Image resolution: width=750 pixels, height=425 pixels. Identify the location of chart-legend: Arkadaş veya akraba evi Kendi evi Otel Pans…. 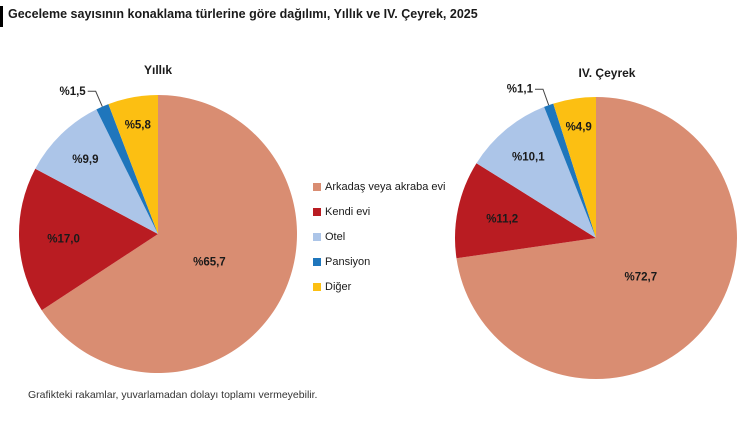
(379, 243).